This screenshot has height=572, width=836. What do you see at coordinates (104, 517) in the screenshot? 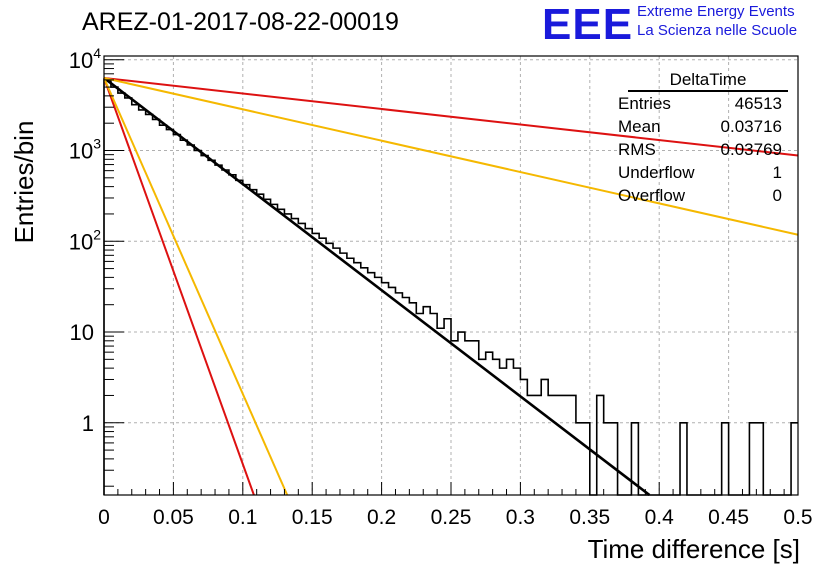
I see `x-tick-label: 0` at bounding box center [104, 517].